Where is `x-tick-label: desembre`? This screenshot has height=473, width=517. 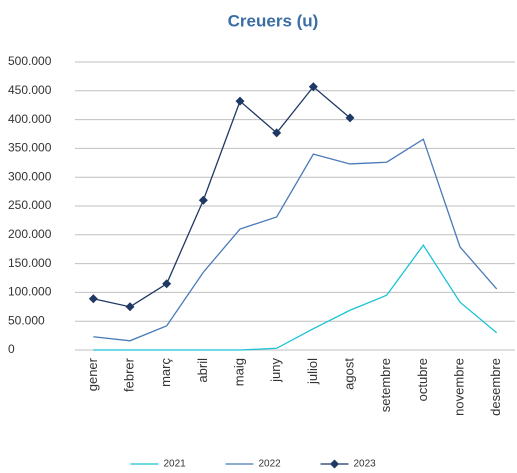 x-tick-label: desembre is located at coordinates (495, 387).